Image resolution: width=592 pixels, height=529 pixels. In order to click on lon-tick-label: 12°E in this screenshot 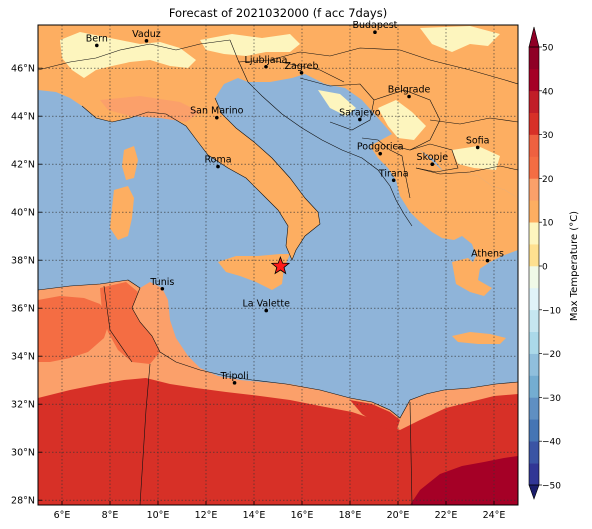, I will do `click(206, 515)`.